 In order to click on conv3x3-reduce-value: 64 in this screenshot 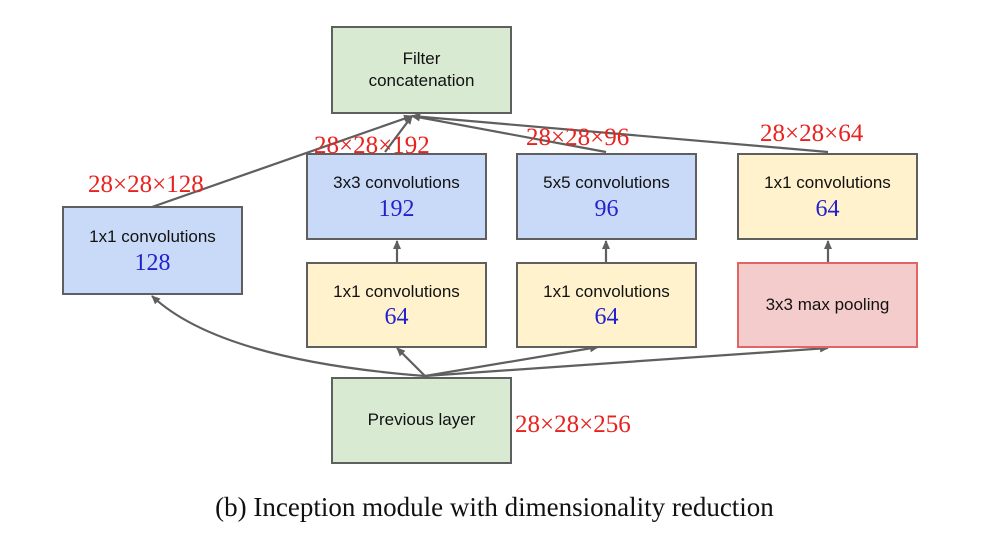, I will do `click(396, 317)`.